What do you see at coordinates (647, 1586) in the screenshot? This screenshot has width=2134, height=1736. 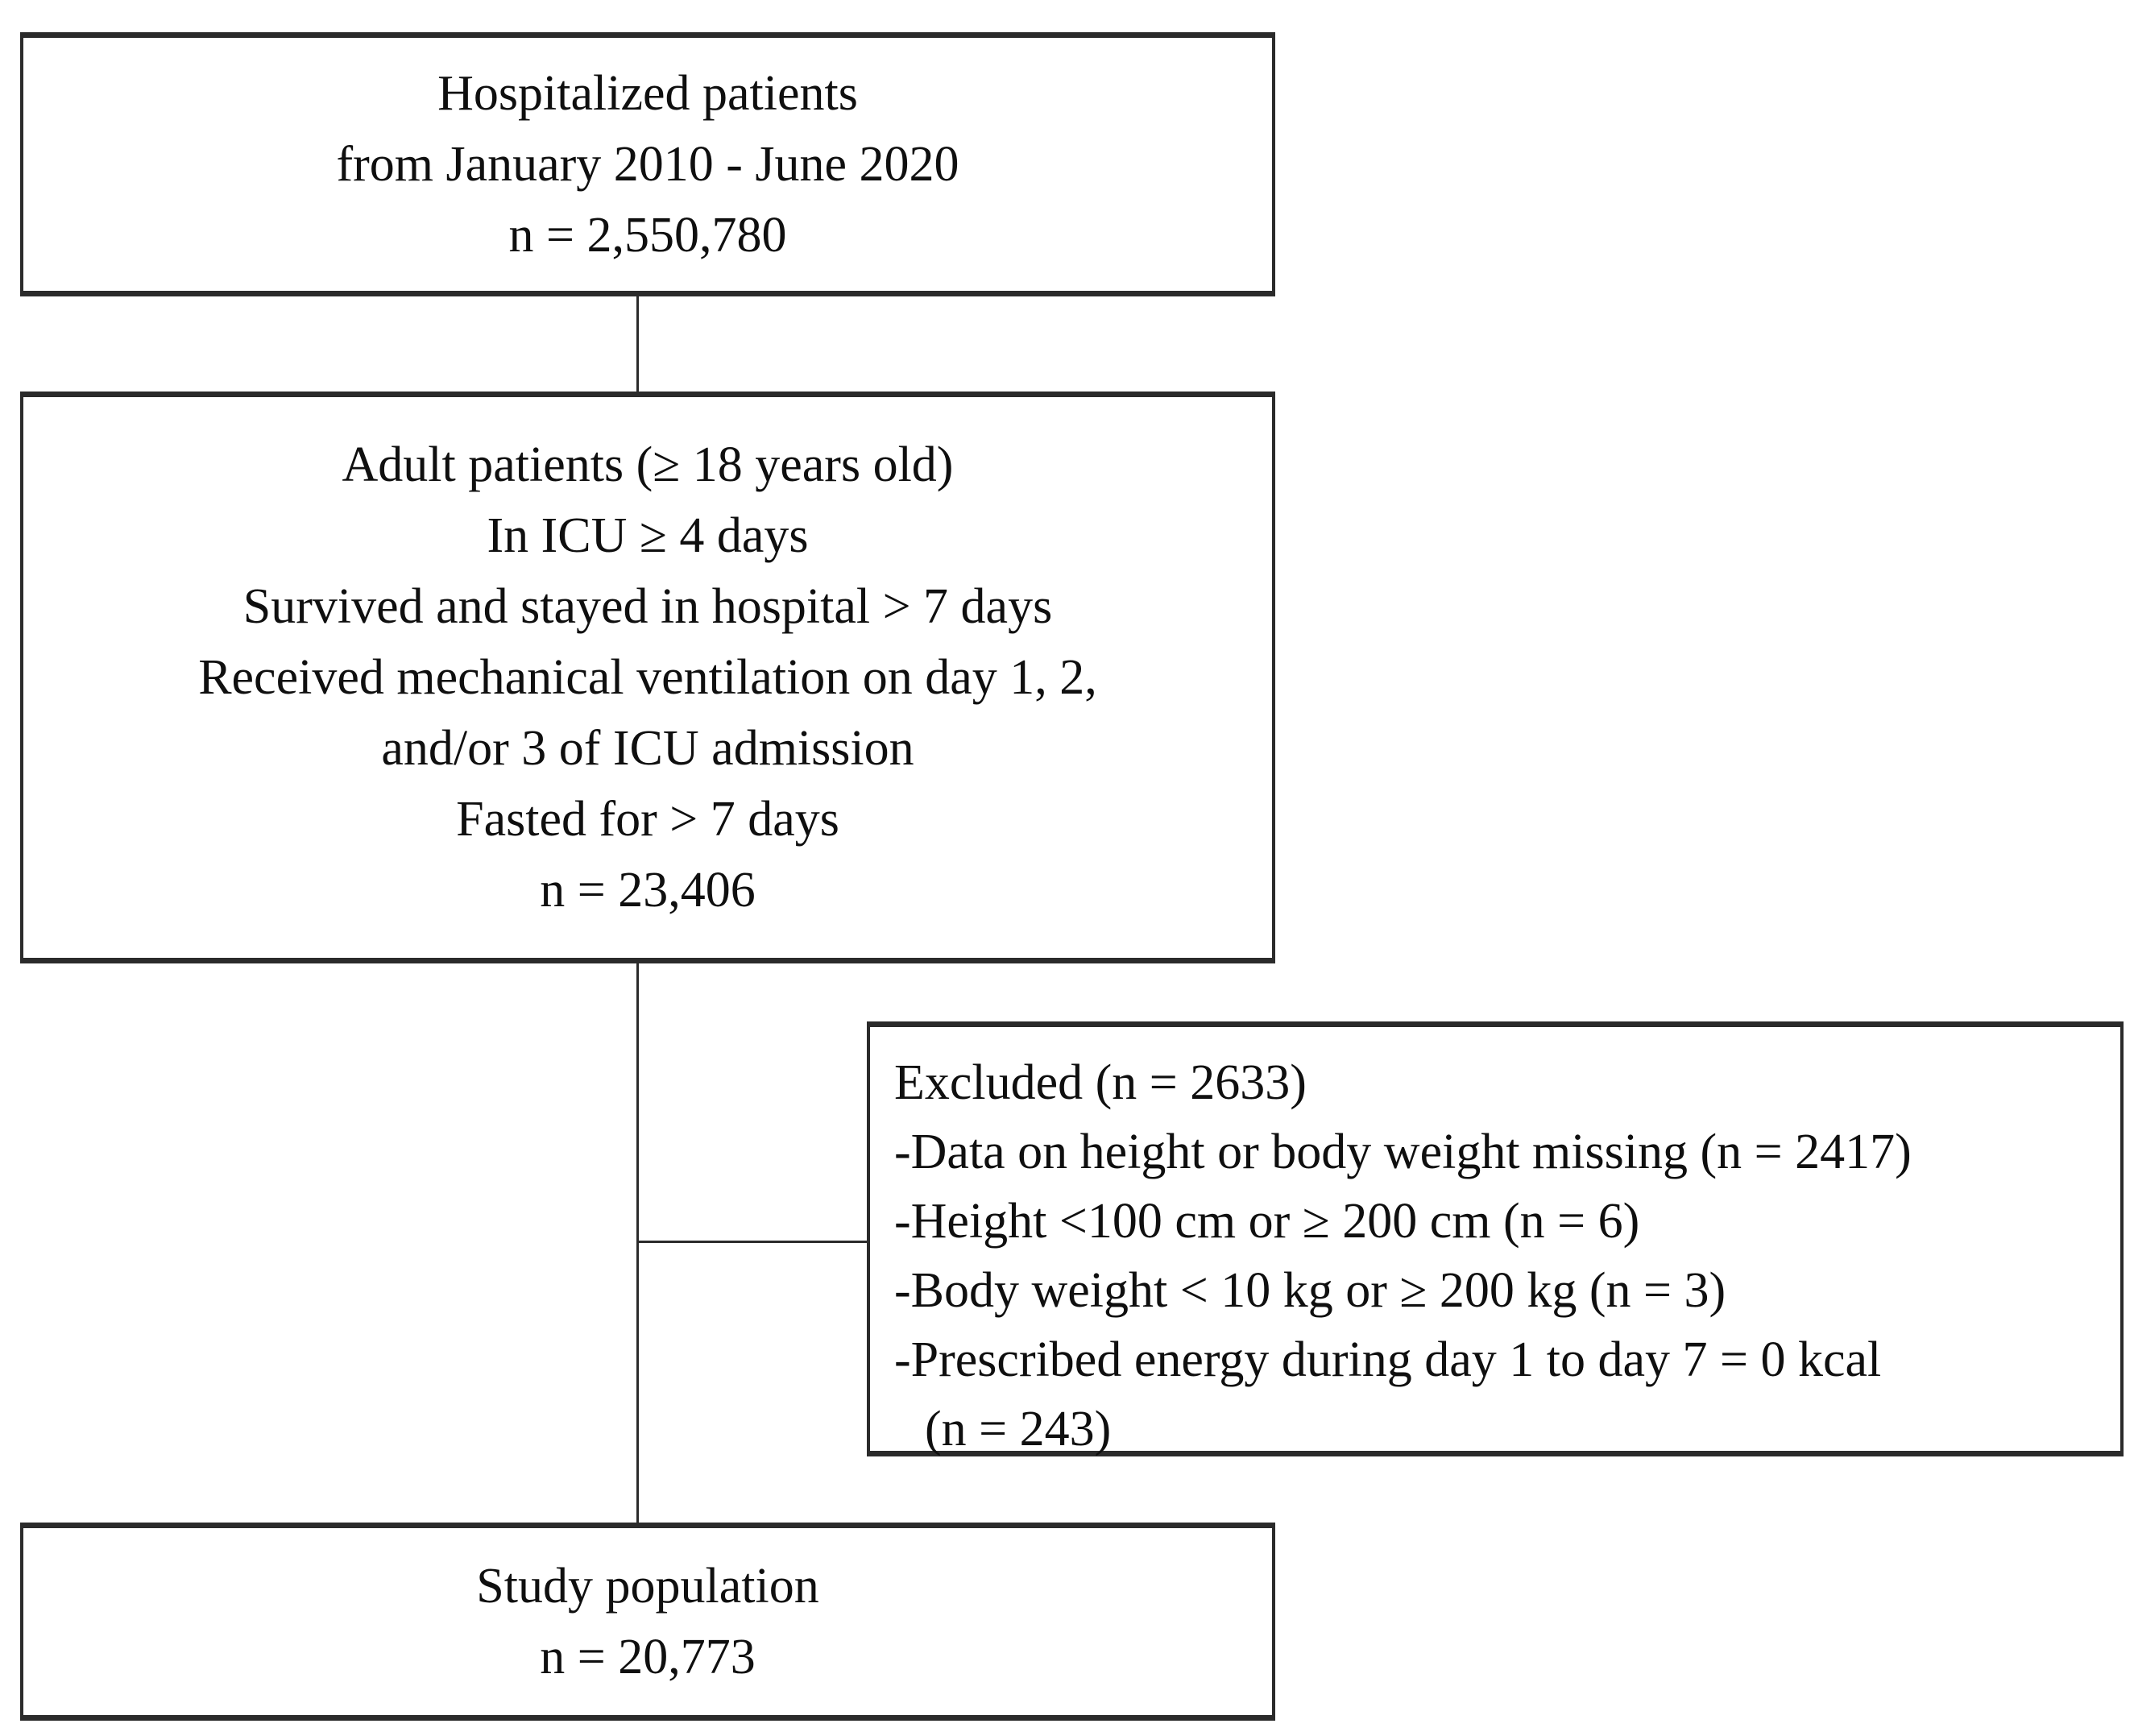 I see `box-line: Study population` at bounding box center [647, 1586].